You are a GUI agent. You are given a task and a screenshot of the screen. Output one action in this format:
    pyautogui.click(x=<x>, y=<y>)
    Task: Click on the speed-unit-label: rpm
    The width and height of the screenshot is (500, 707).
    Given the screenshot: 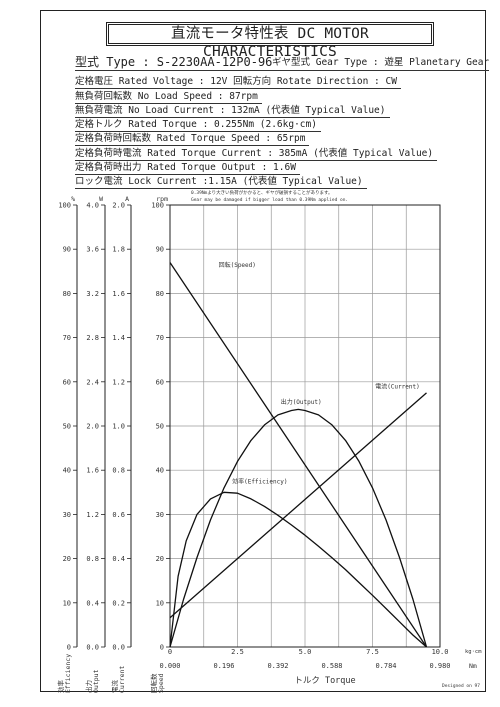 What is the action you would take?
    pyautogui.click(x=162, y=199)
    